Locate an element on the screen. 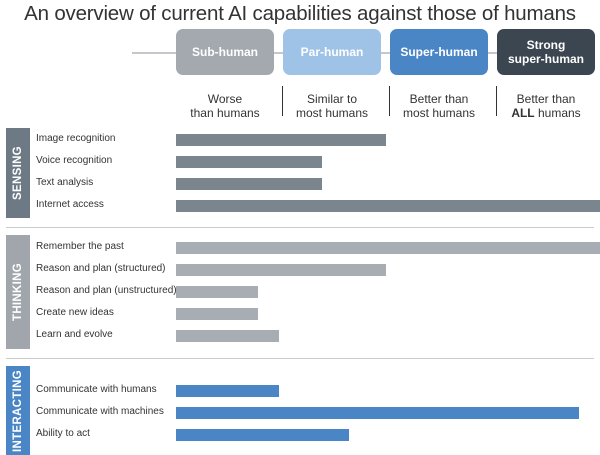  section-sensing: SENSING is located at coordinates (18, 173).